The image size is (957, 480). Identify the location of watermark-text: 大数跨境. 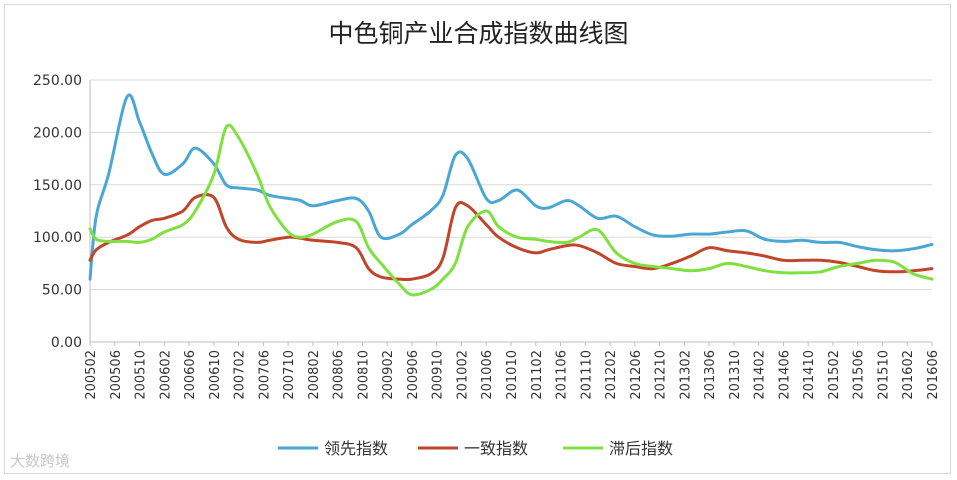
(40, 461).